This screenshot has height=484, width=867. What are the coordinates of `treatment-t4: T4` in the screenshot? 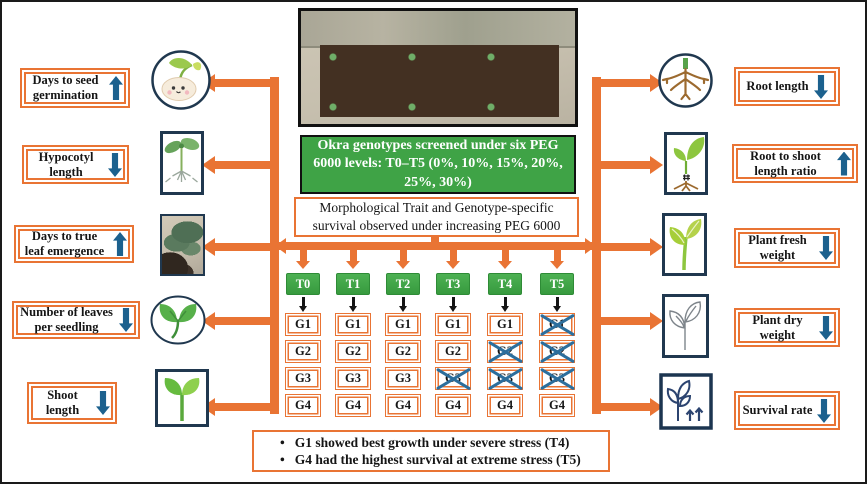 It's located at (505, 284).